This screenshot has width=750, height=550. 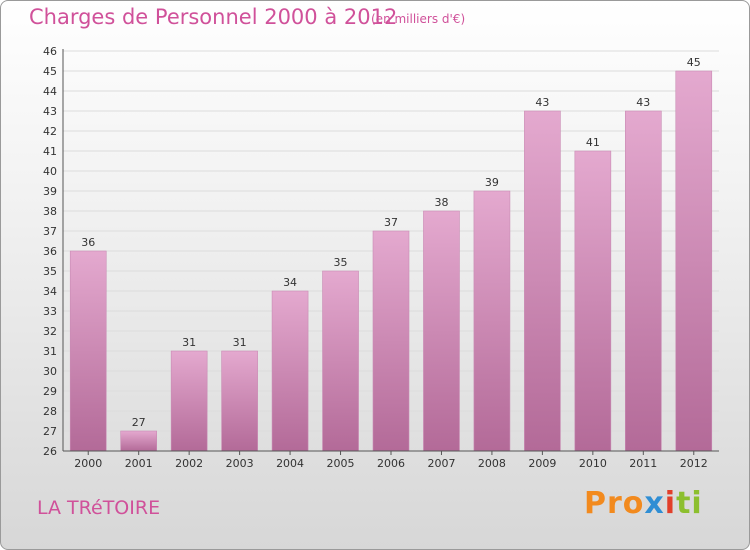 What do you see at coordinates (643, 281) in the screenshot?
I see `bar-2011` at bounding box center [643, 281].